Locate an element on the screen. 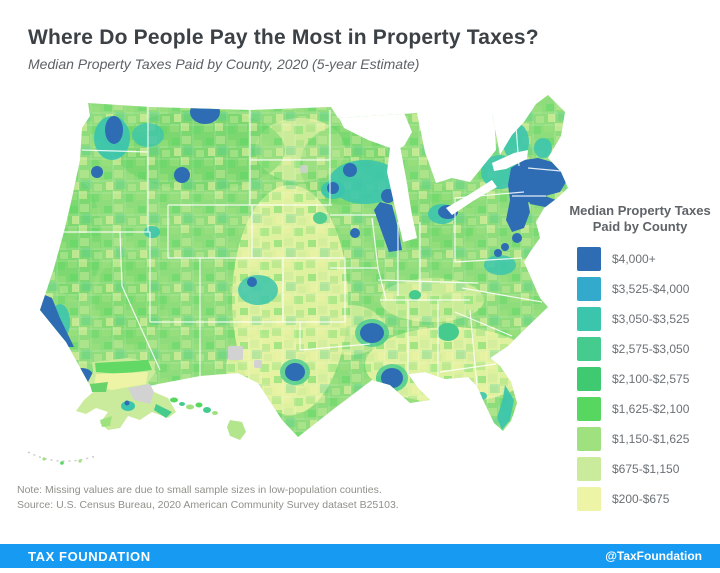 The height and width of the screenshot is (573, 720). hawaii-inset is located at coordinates (208, 418).